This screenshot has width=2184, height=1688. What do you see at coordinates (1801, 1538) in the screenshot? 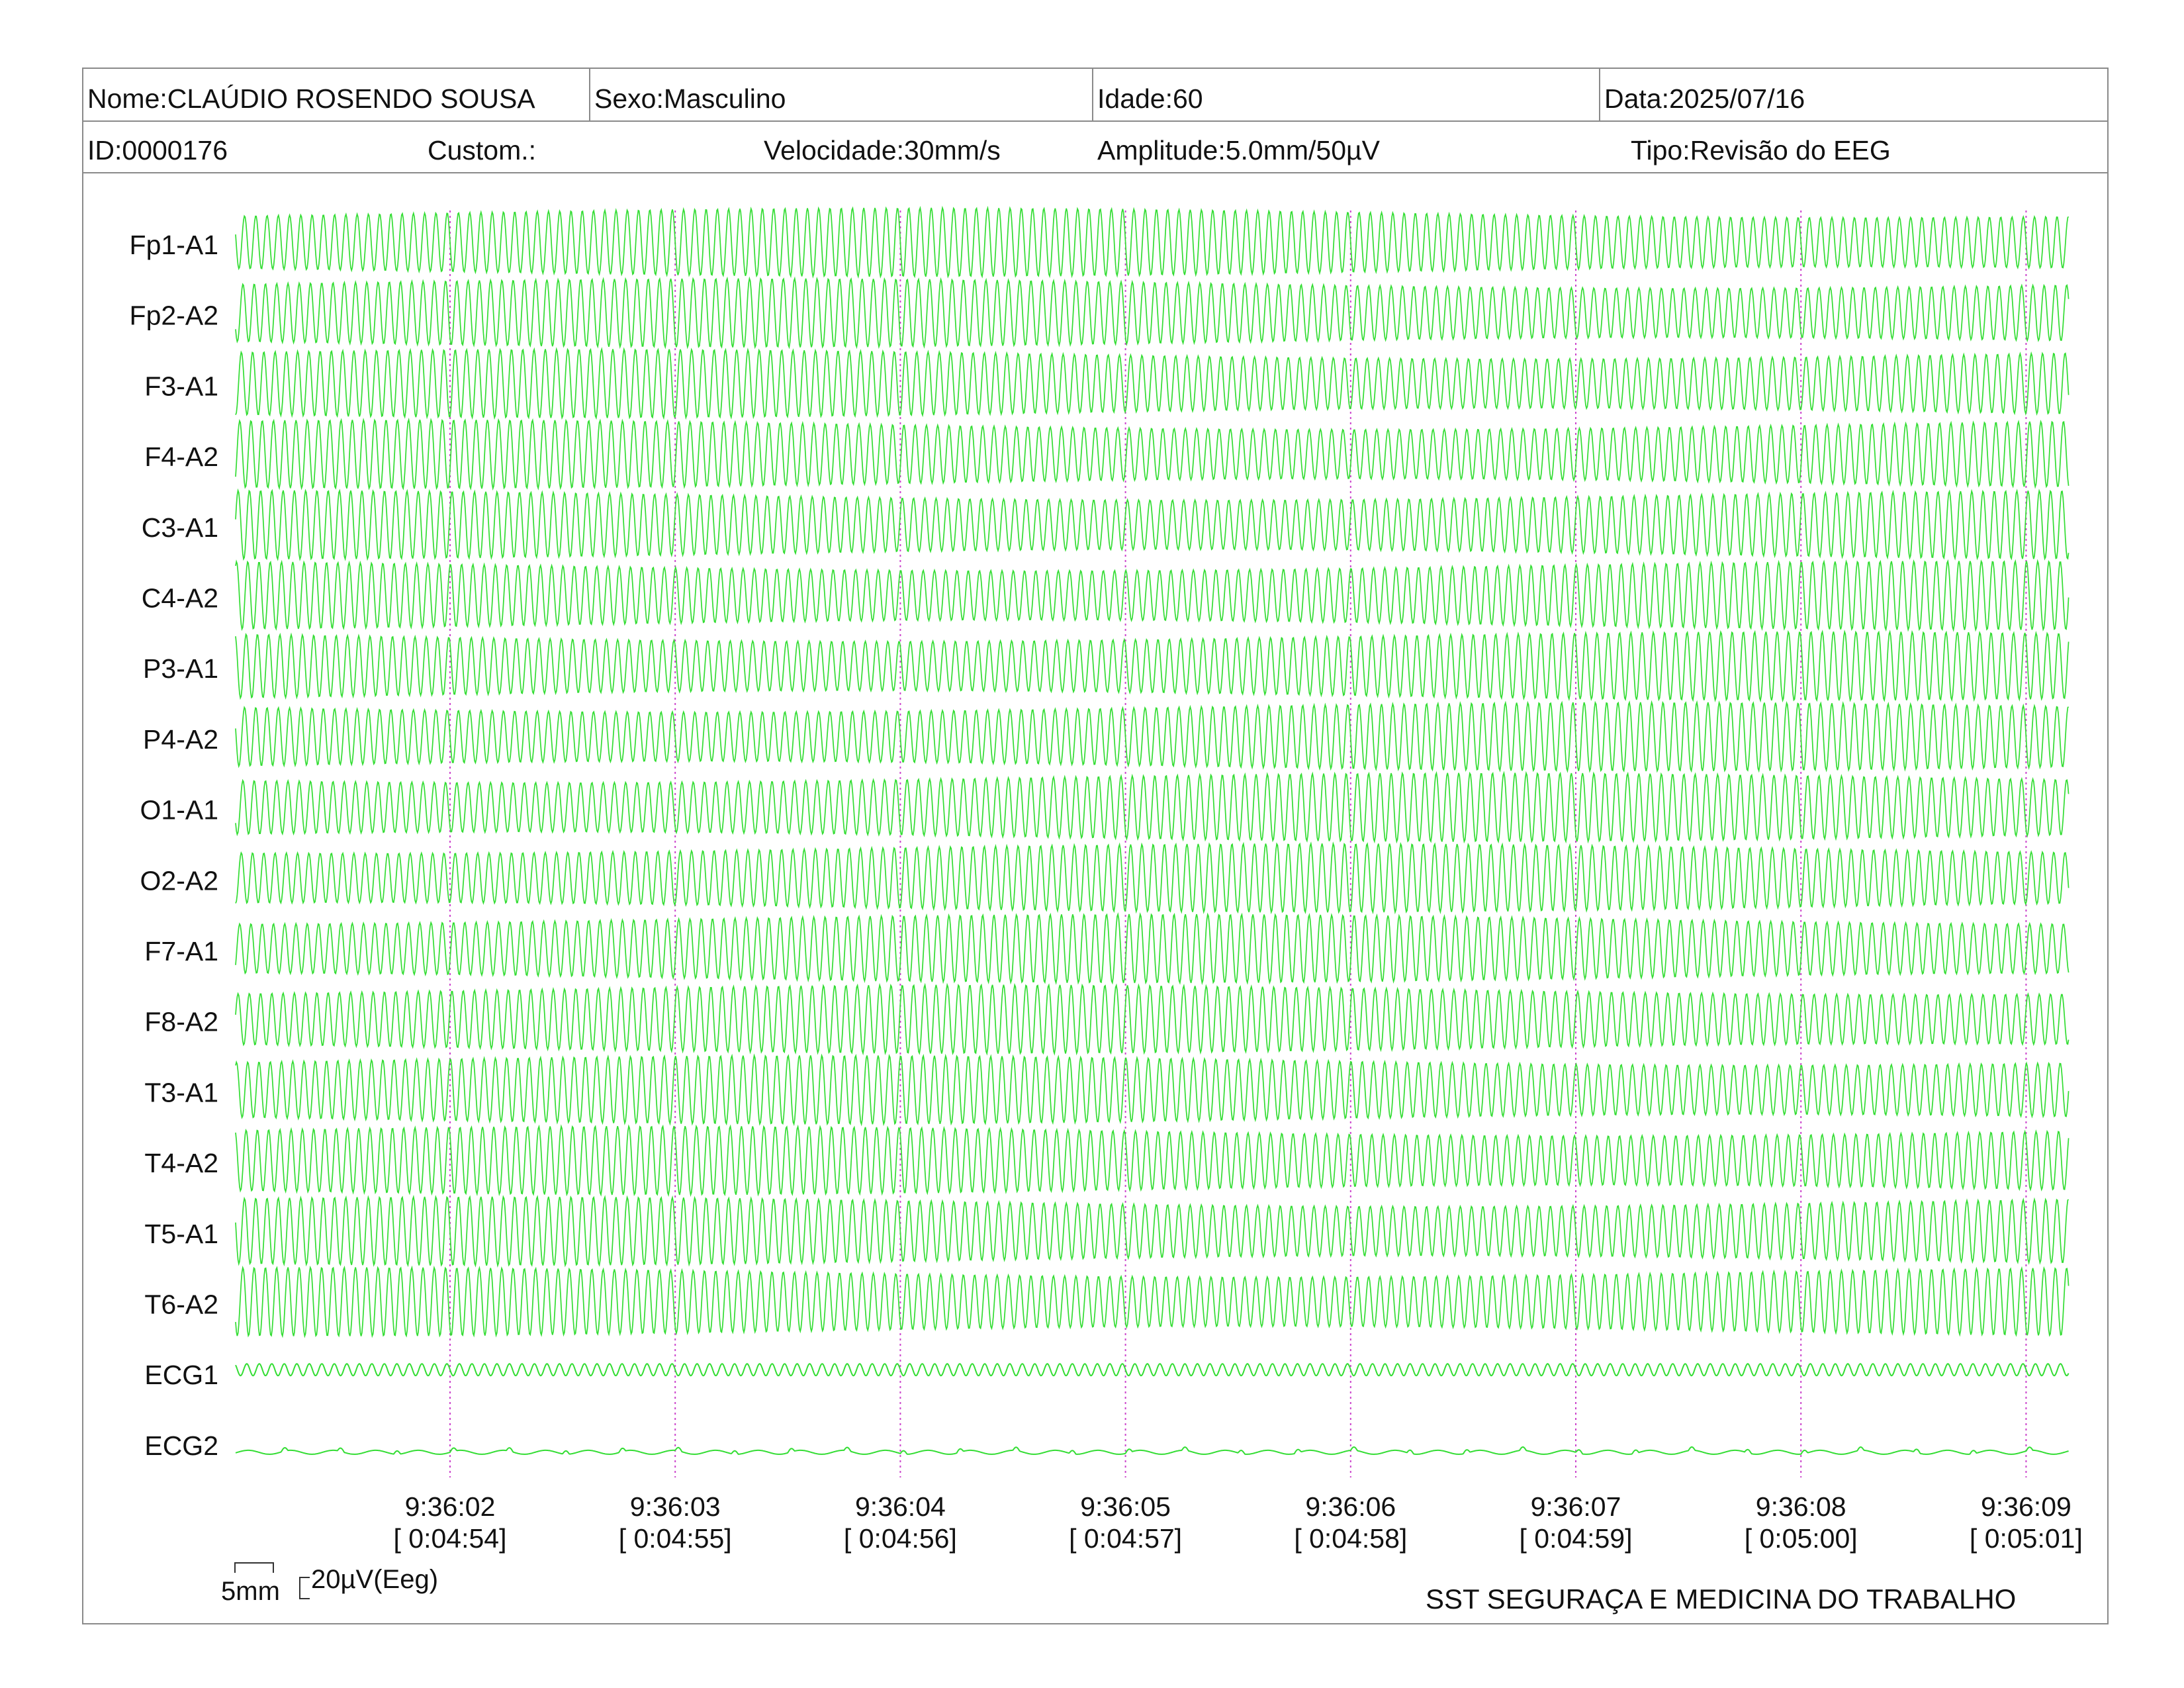
I see `time-tick-elapsed: [ 0:05:00]` at bounding box center [1801, 1538].